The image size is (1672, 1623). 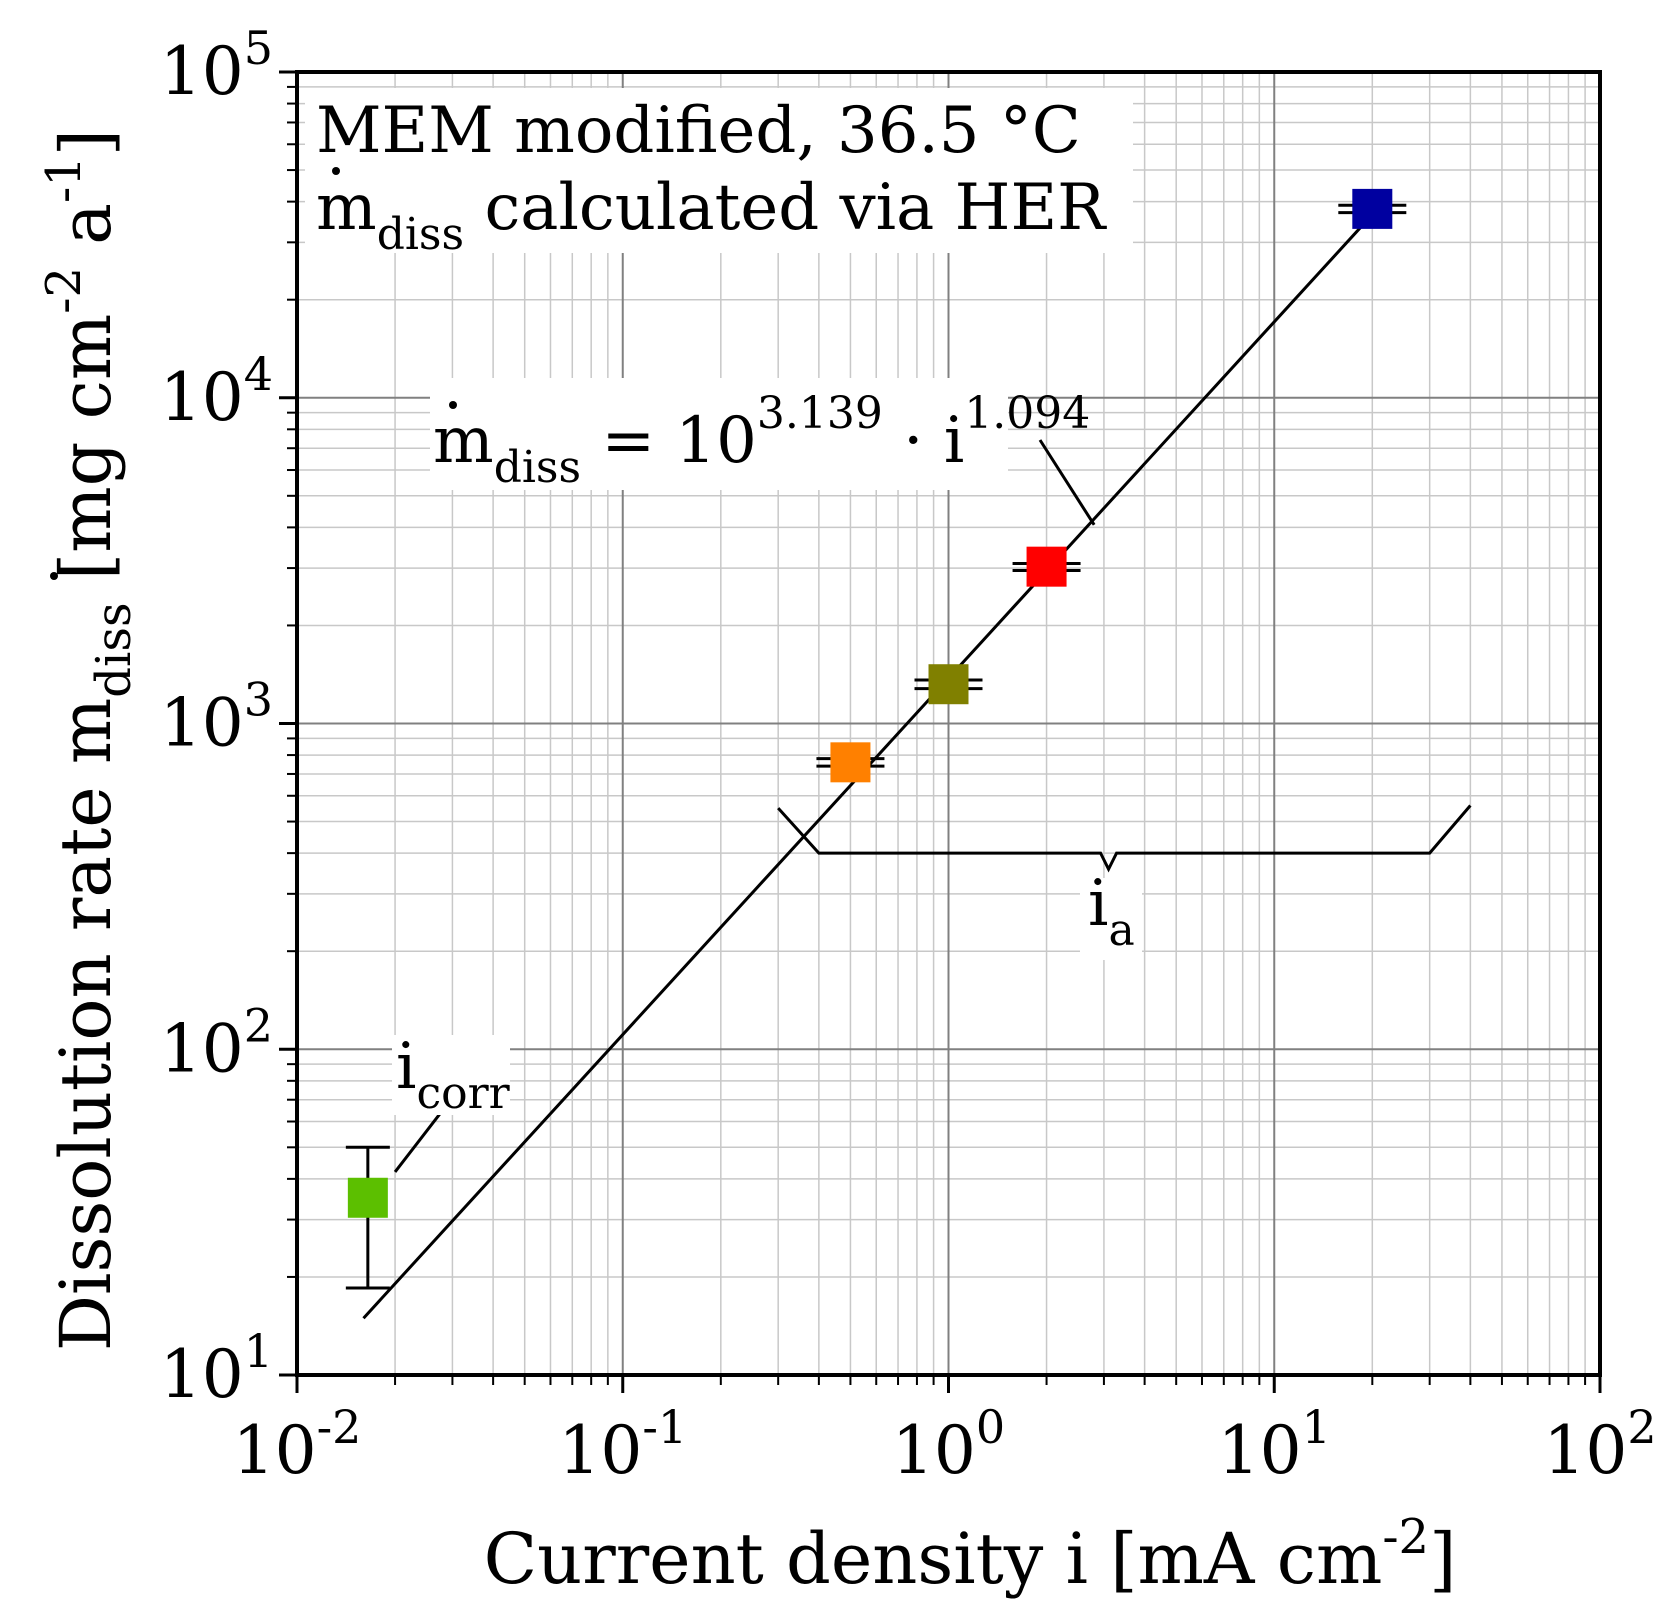 I want to click on icorr-leader-line, so click(x=421, y=1137).